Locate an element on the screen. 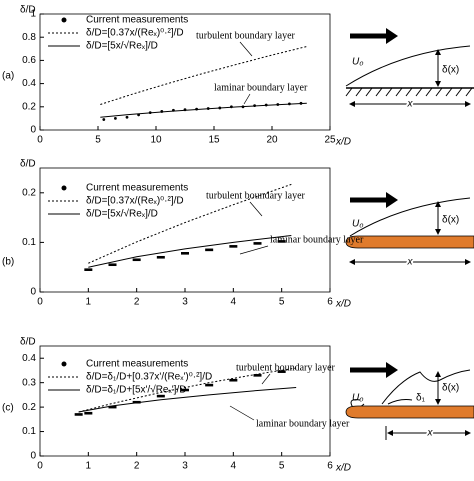  x-tick-label: 20 is located at coordinates (272, 140).